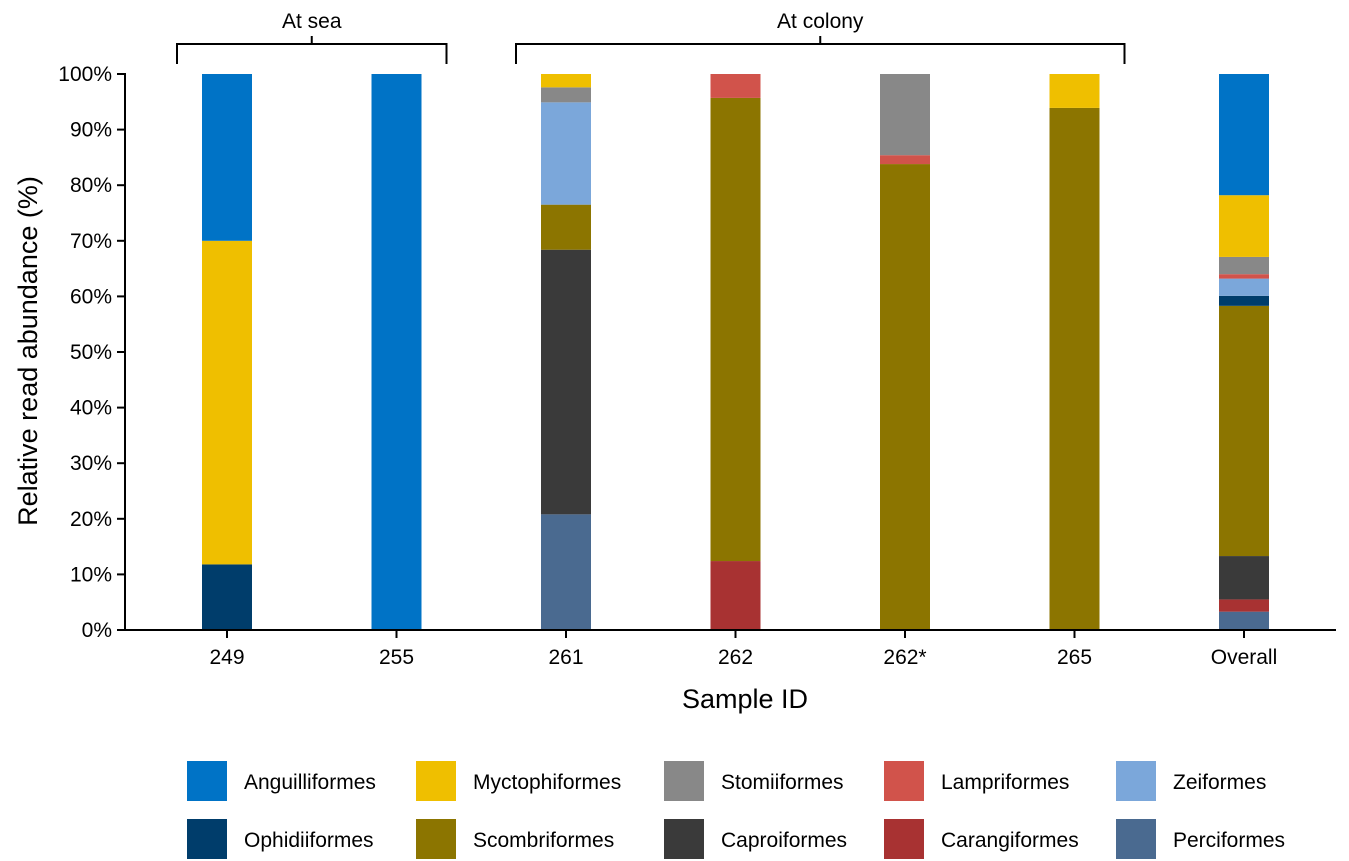 The height and width of the screenshot is (861, 1349). Describe the element at coordinates (226, 657) in the screenshot. I see `x-tick-label: 249` at that location.